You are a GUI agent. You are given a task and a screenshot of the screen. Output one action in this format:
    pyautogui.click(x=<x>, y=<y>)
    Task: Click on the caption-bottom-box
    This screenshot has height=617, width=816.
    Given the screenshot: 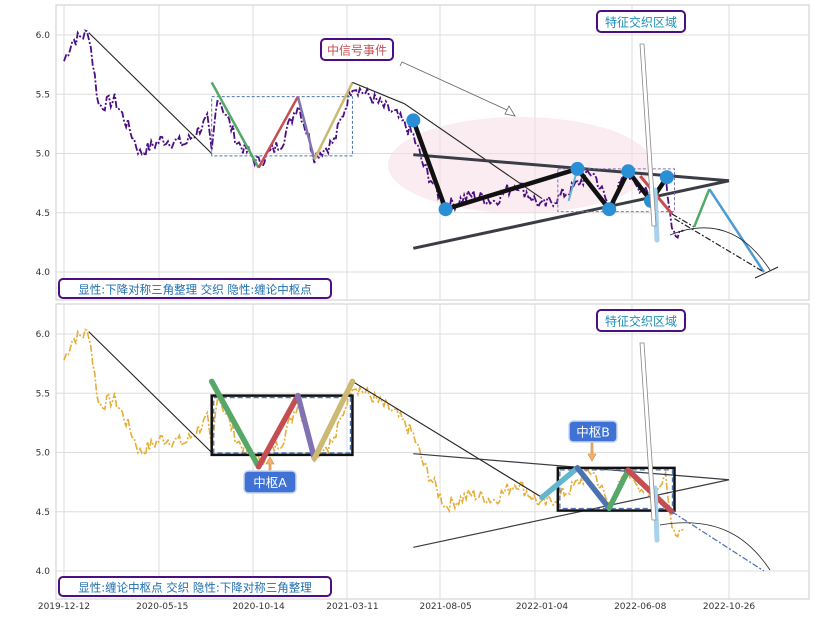 What is the action you would take?
    pyautogui.click(x=195, y=586)
    